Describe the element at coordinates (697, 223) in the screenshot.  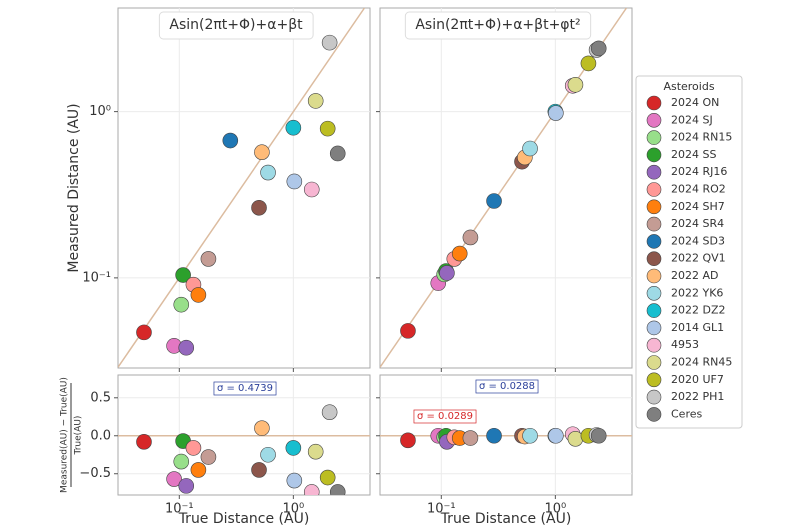
I see `legend-label: 2024 SR4` at that location.